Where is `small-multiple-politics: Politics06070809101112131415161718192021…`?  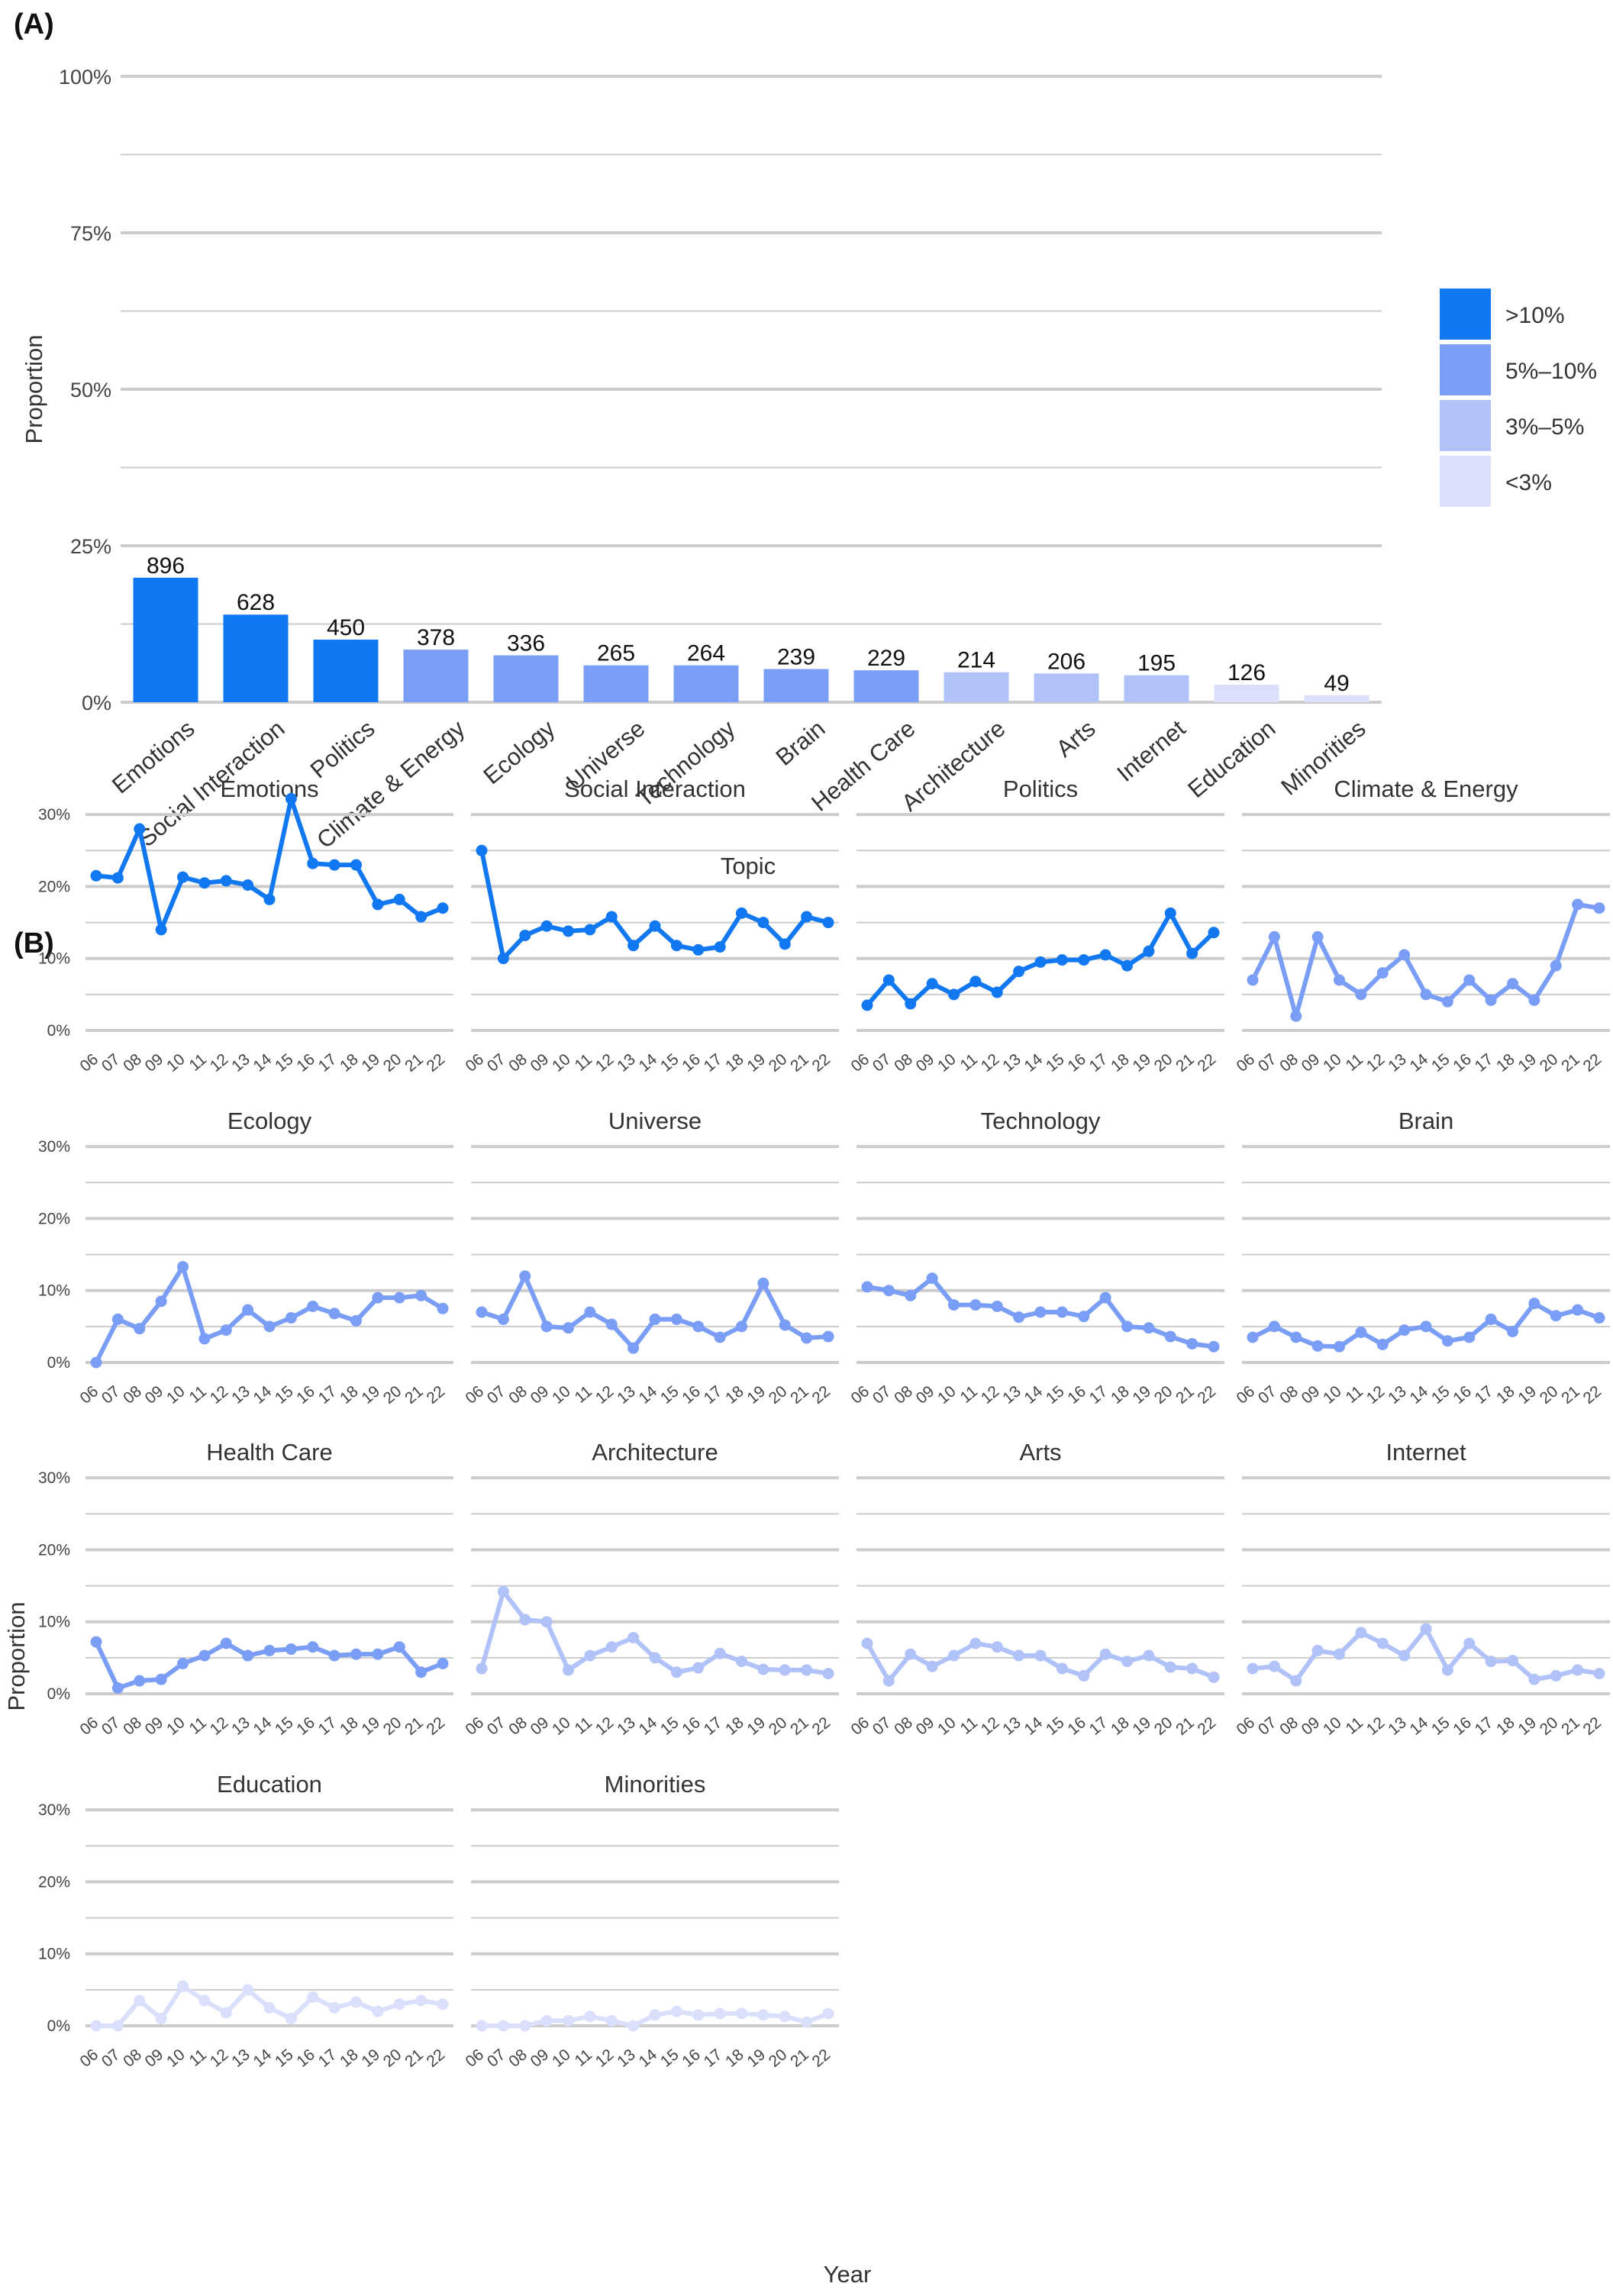 small-multiple-politics: Politics06070809101112131415161718192021… is located at coordinates (1036, 925).